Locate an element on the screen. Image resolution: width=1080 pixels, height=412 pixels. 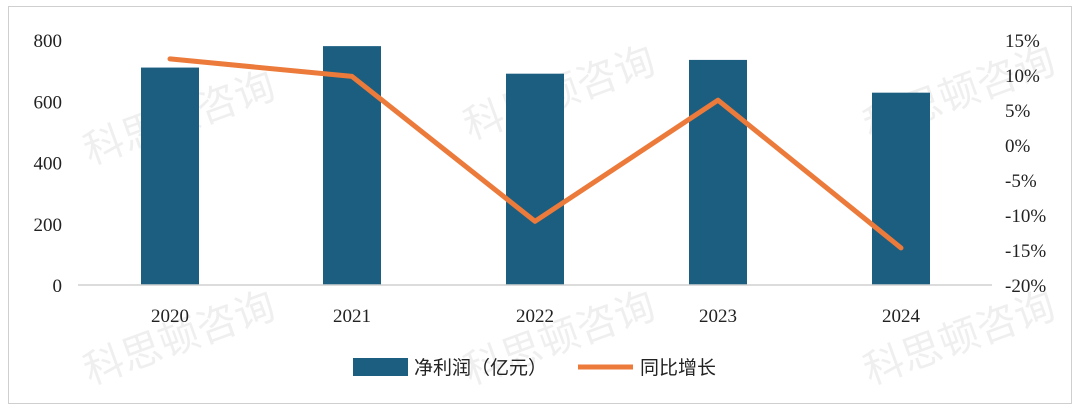
right-tick-label: -5% is located at coordinates (1021, 181).